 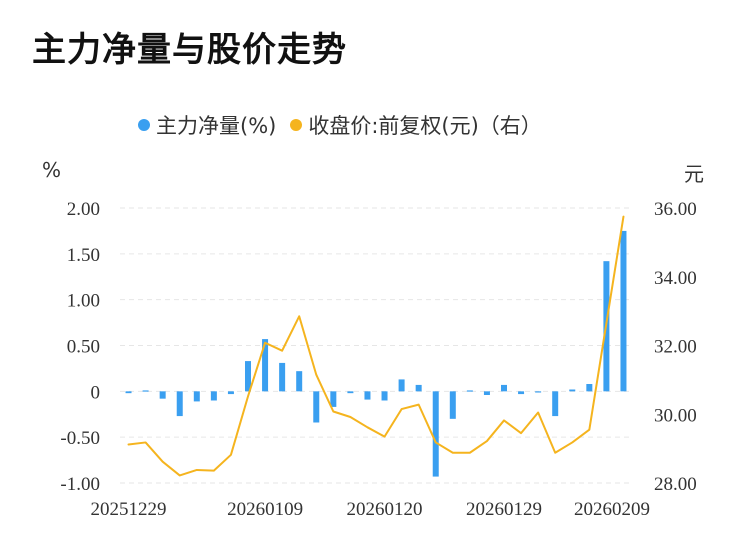 I want to click on right-y-tick-label: 30.00, so click(x=675, y=415).